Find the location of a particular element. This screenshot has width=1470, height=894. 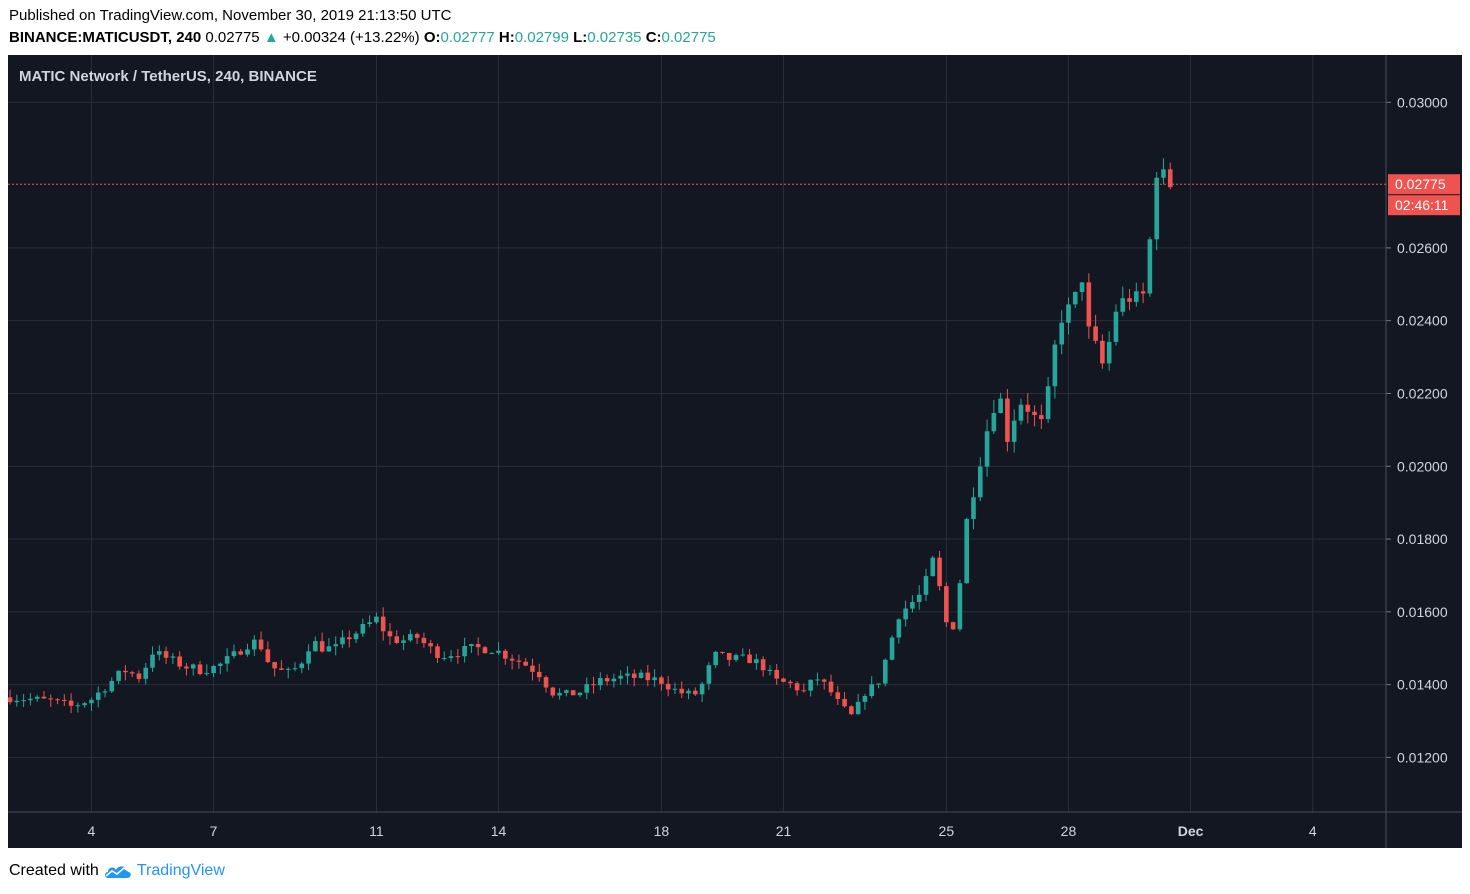

y-tick-label: 0.01400 is located at coordinates (1422, 685).